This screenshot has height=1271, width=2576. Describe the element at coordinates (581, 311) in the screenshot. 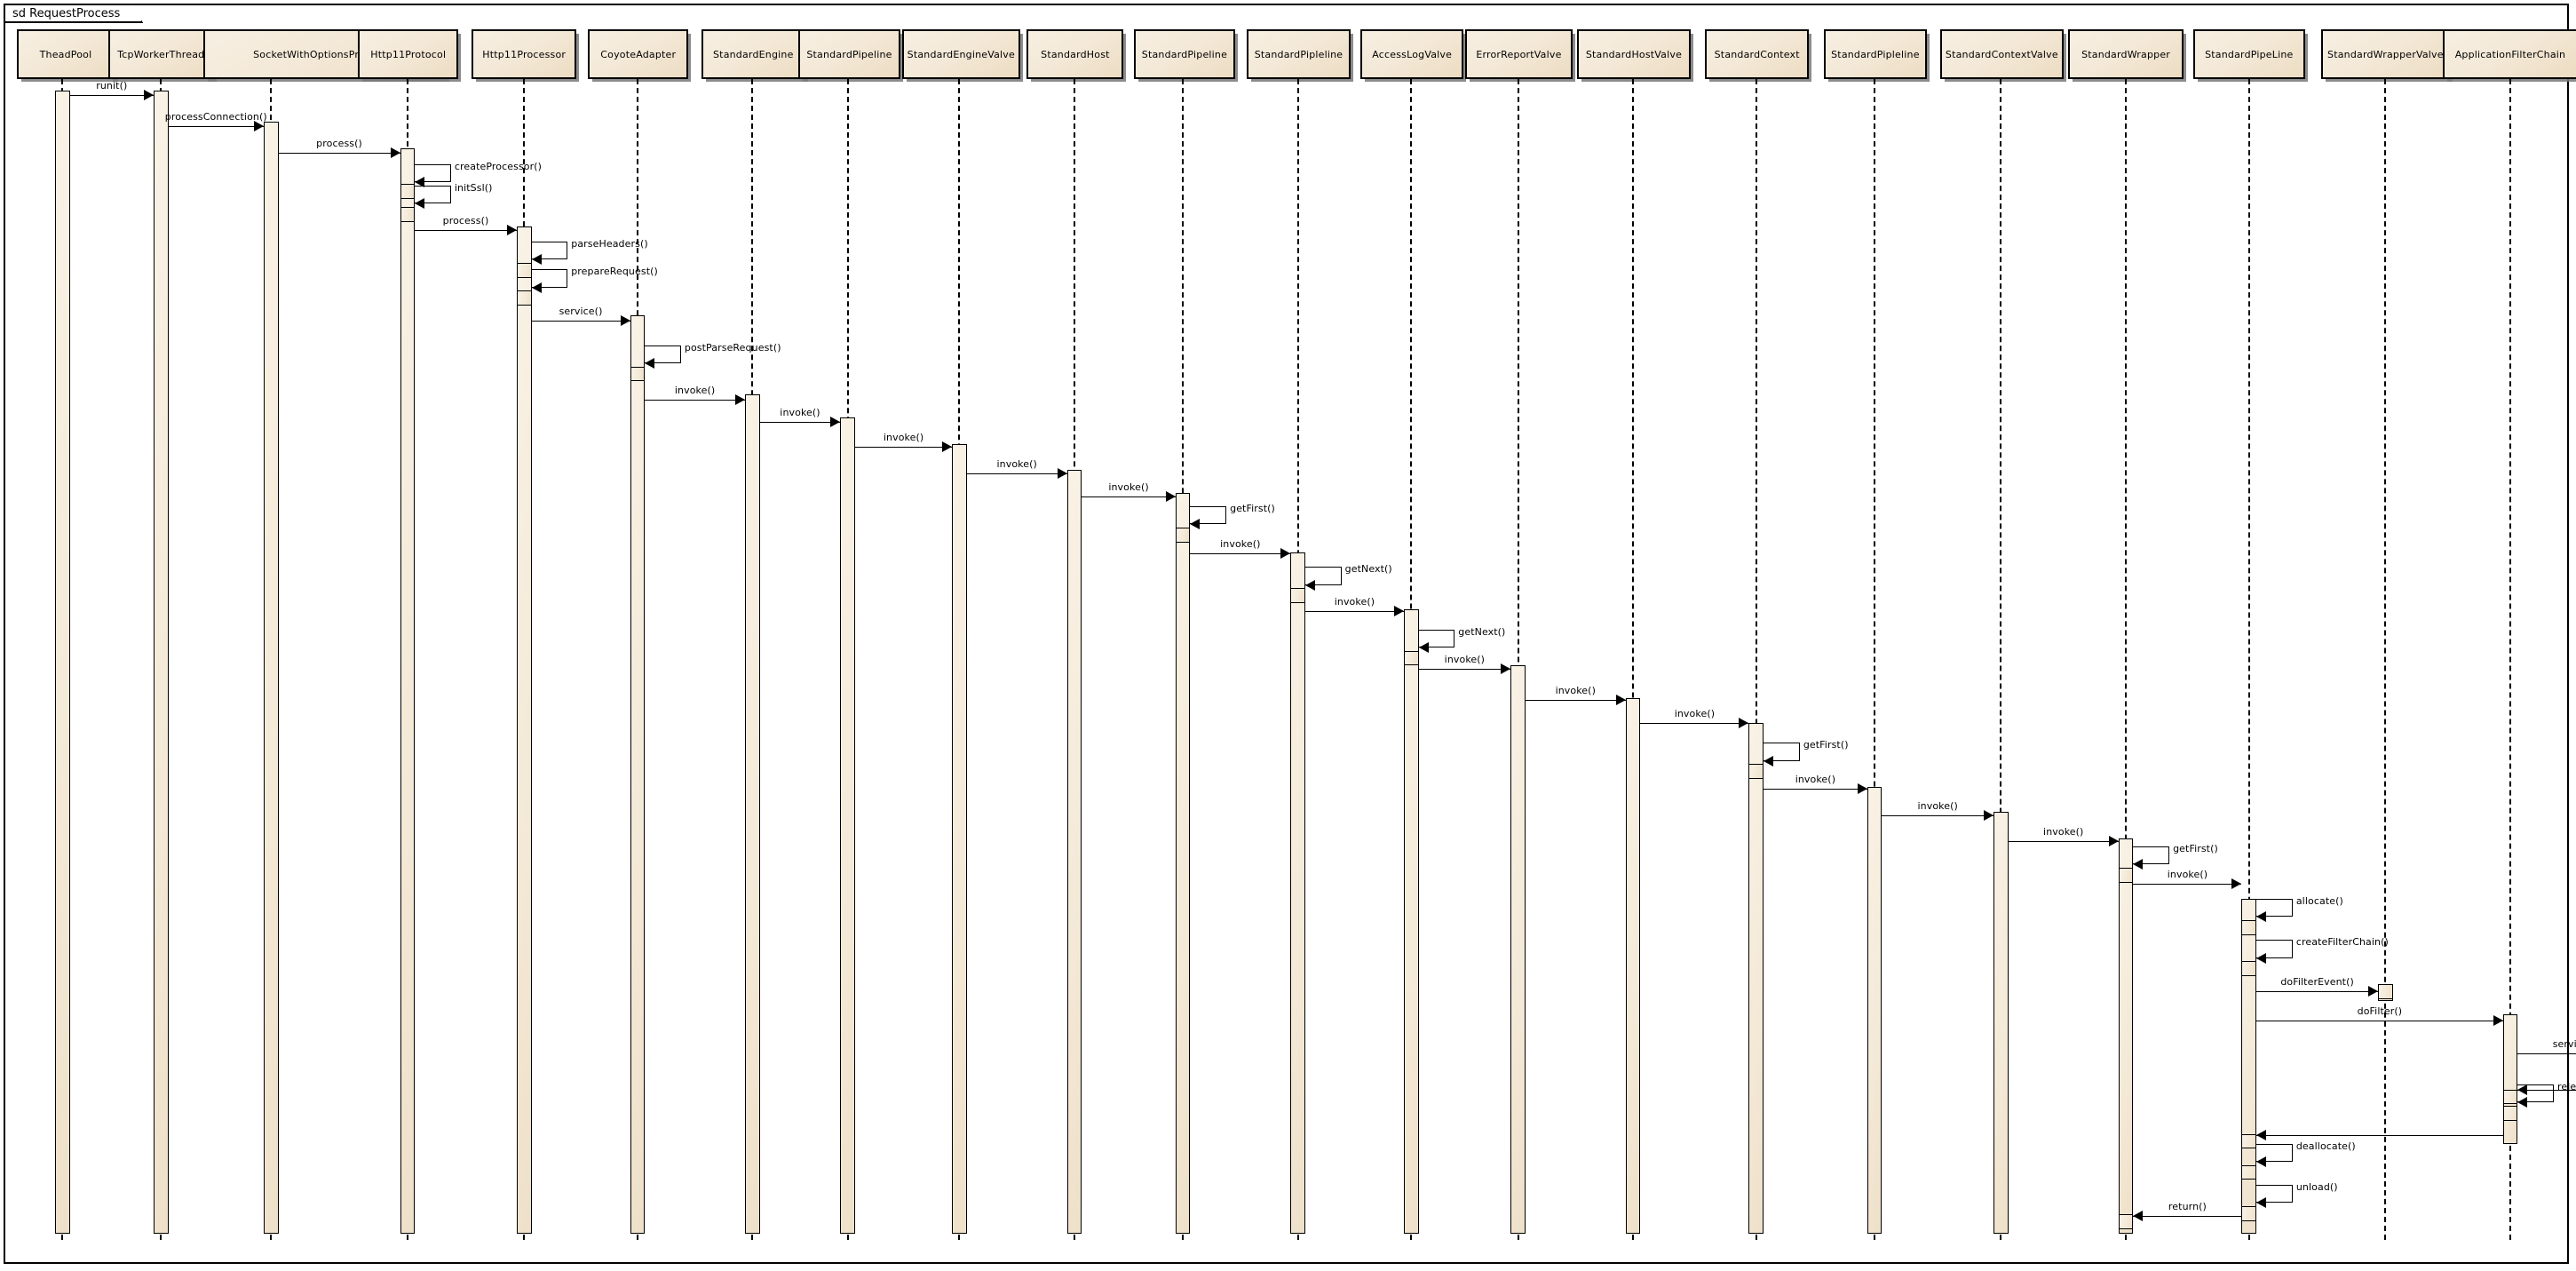

I see `message-label: service()` at that location.